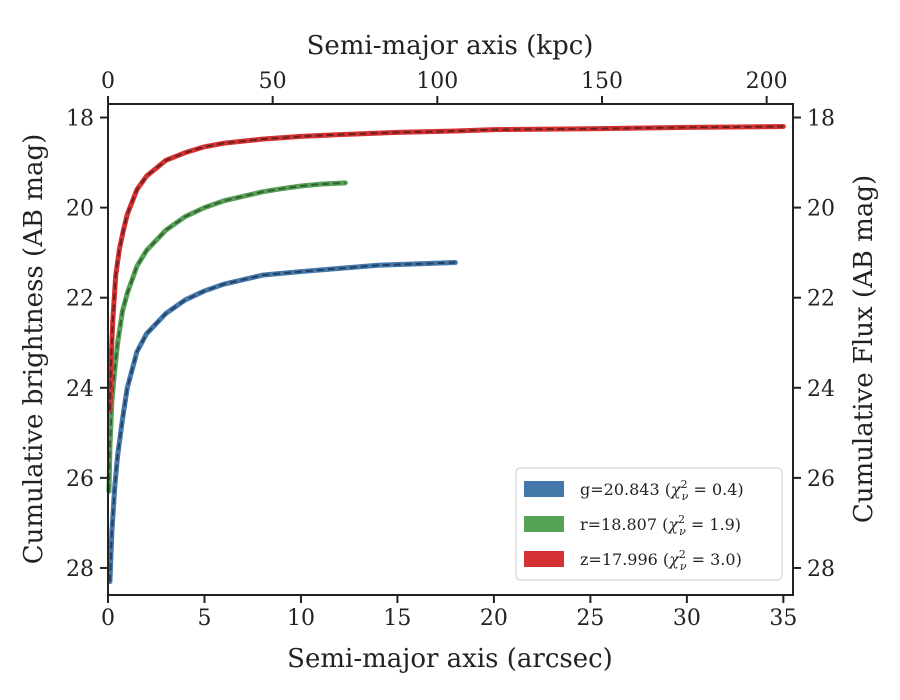 Image resolution: width=900 pixels, height=700 pixels. What do you see at coordinates (662, 490) in the screenshot?
I see `legend-label-0: g=20.843 (χ2 ν = 0.4)` at bounding box center [662, 490].